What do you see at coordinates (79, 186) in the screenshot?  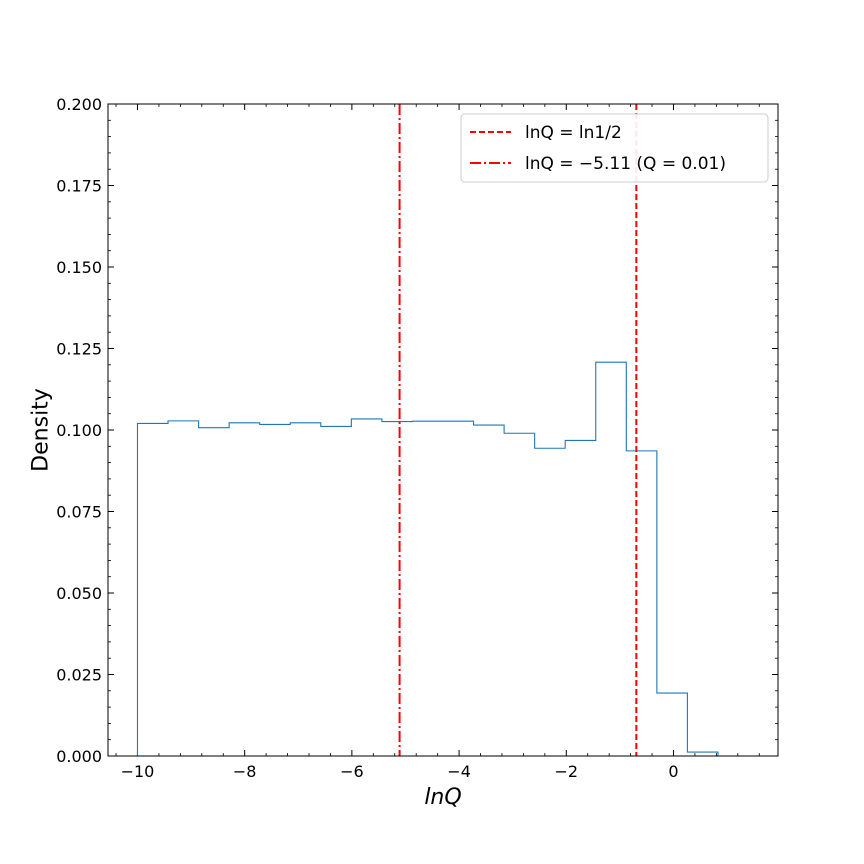 I see `y-tick-label: 0.175` at bounding box center [79, 186].